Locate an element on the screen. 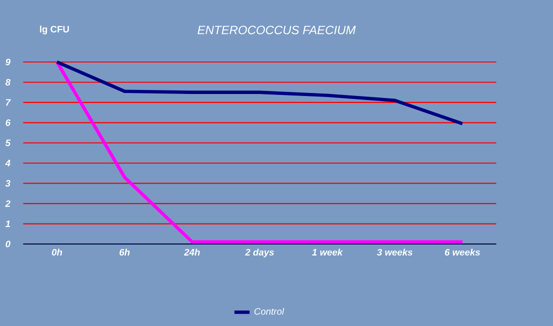  x-tick-label: 24h is located at coordinates (192, 252).